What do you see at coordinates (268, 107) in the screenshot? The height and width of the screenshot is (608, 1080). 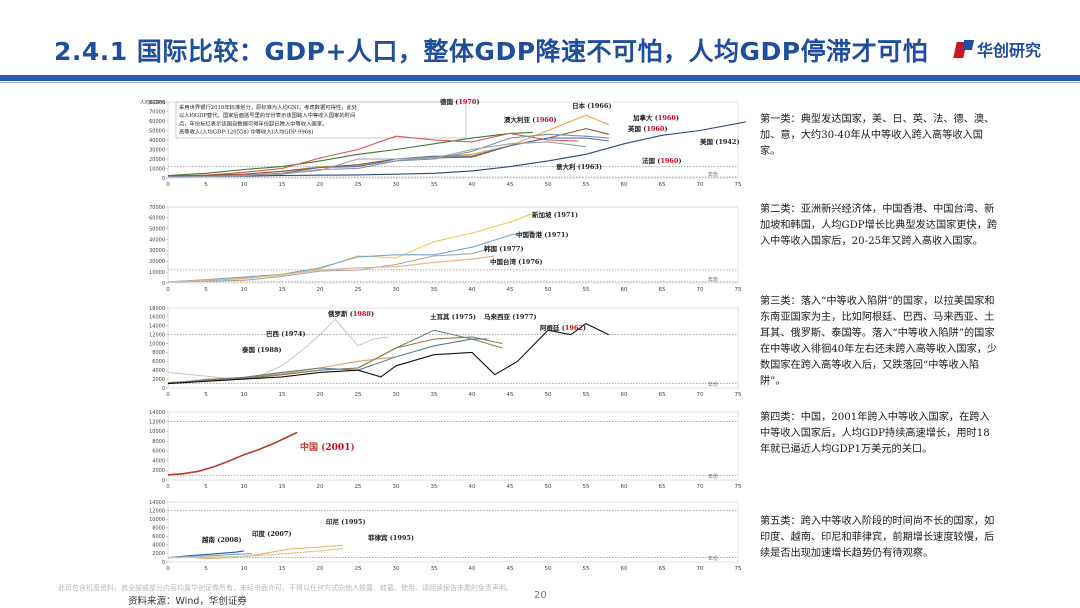 I see `note-text: 采用世界银行2018年标准划分，原标准为人均GNI，考虑数据可得性，此处` at bounding box center [268, 107].